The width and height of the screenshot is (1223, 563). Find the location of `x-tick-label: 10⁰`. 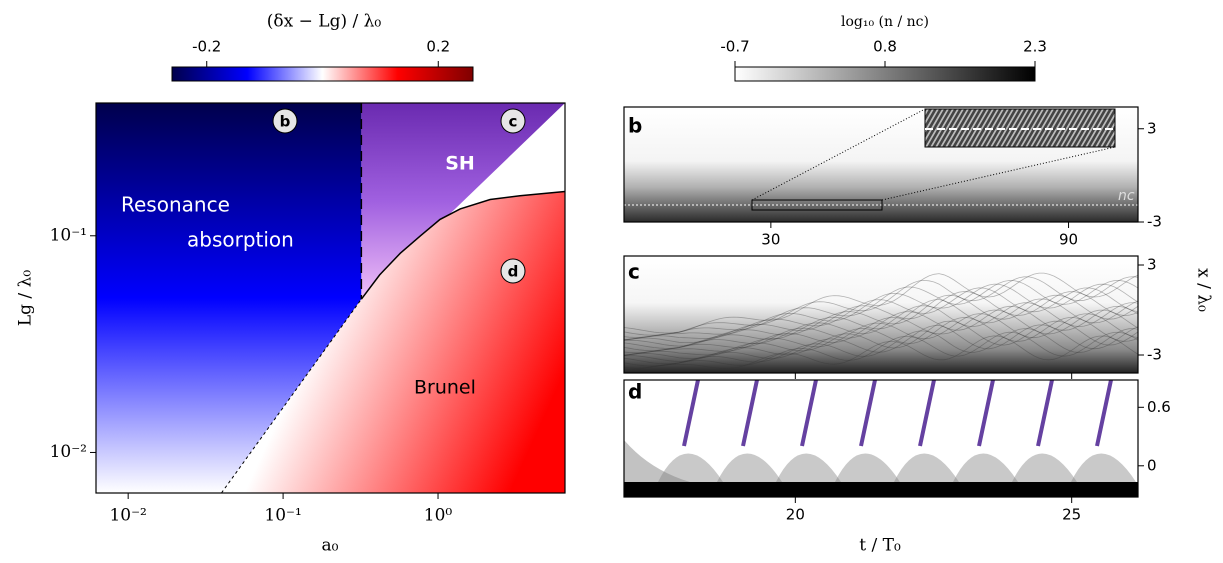

x-tick-label: 10⁰ is located at coordinates (438, 516).